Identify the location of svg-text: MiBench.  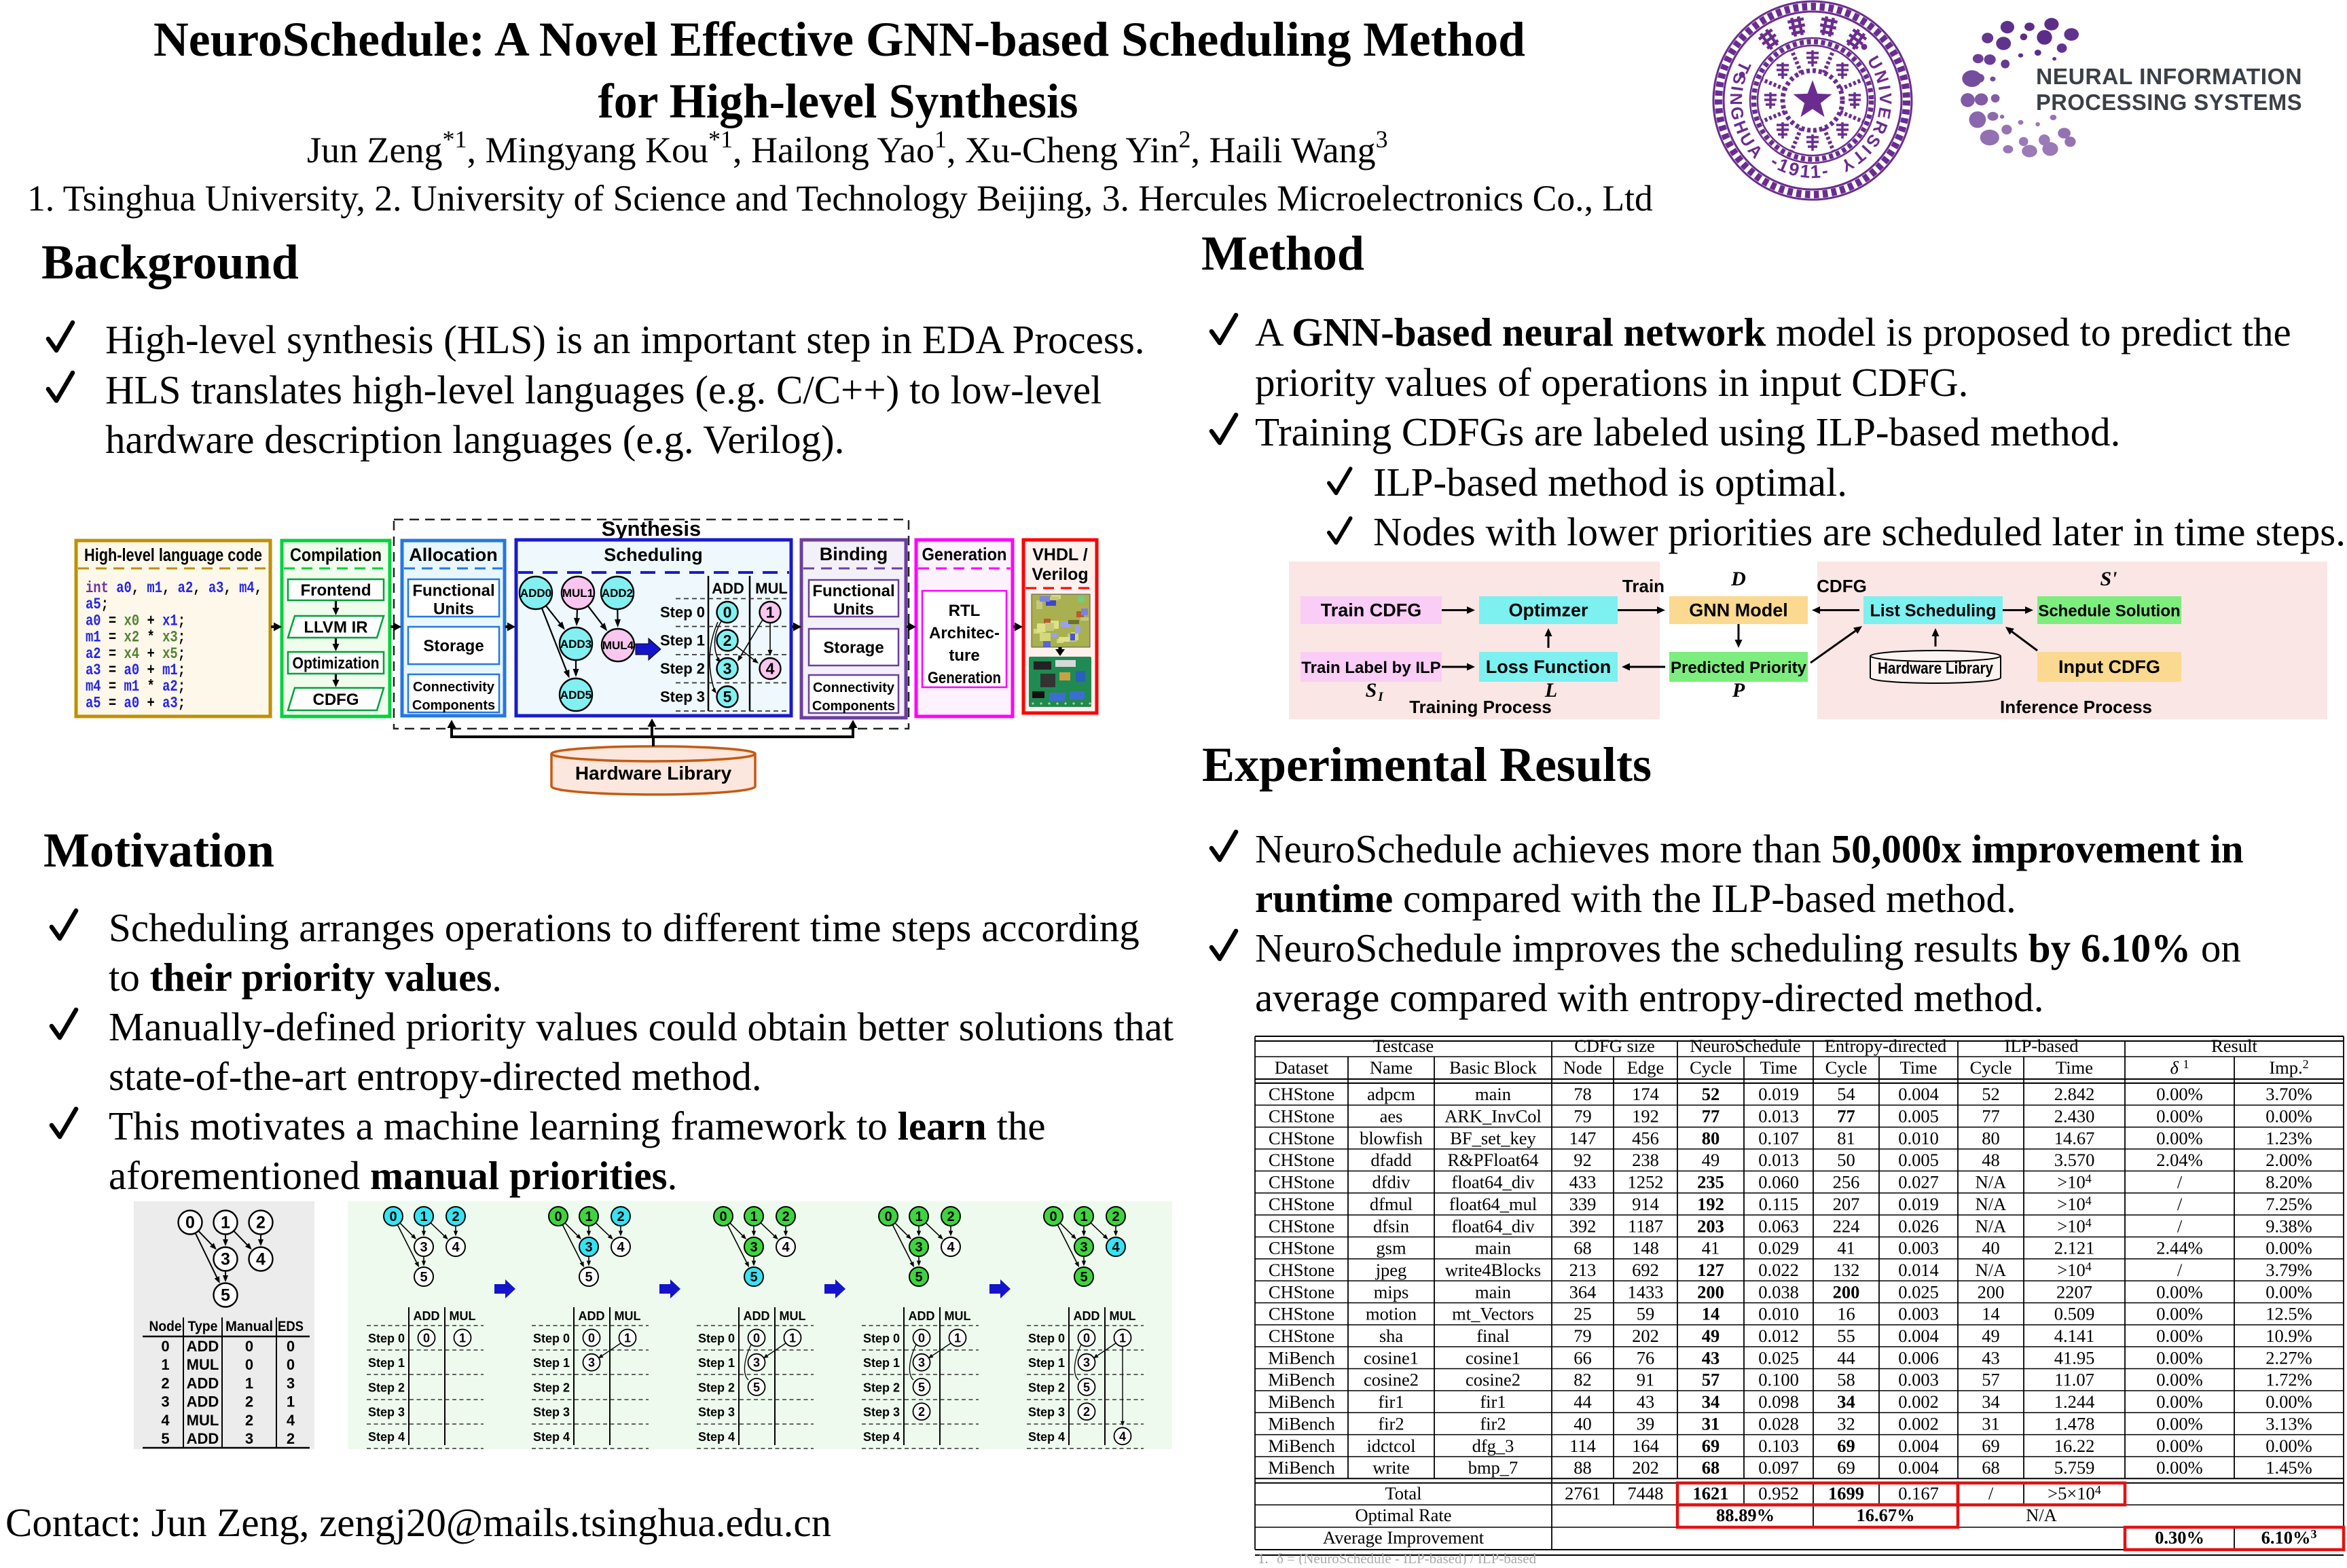
(1301, 1401).